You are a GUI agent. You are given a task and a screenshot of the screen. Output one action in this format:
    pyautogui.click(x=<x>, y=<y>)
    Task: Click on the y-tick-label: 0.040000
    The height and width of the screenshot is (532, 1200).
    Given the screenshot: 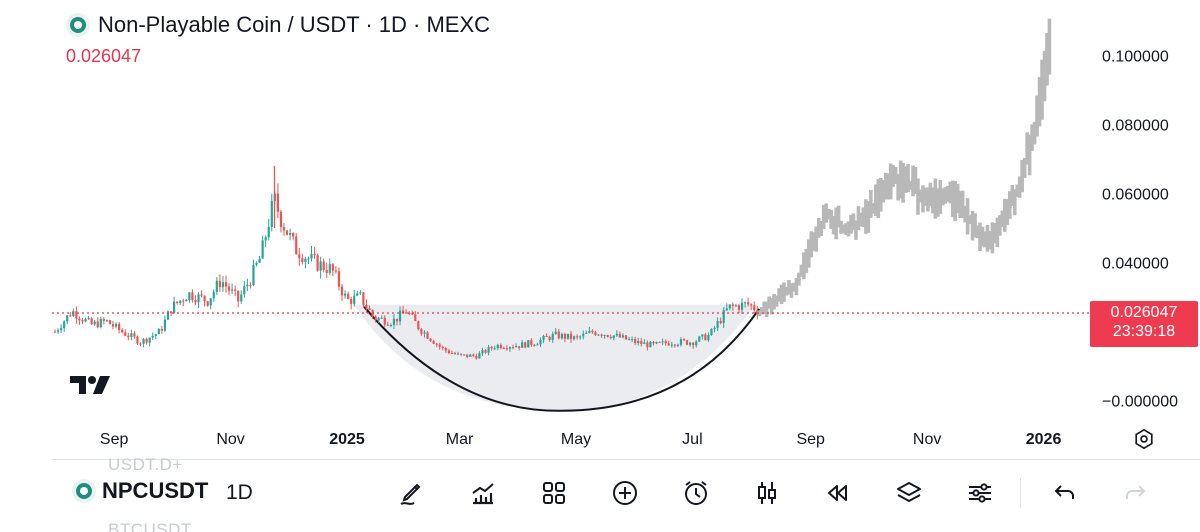 What is the action you would take?
    pyautogui.click(x=1135, y=264)
    